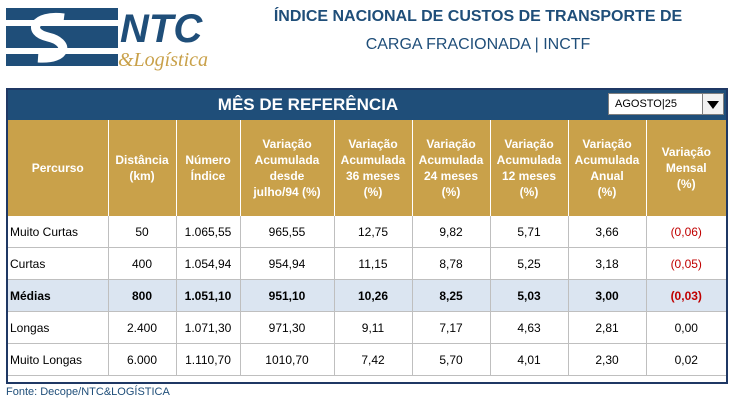 The height and width of the screenshot is (402, 733). I want to click on route-cell: Longas, so click(58, 327).